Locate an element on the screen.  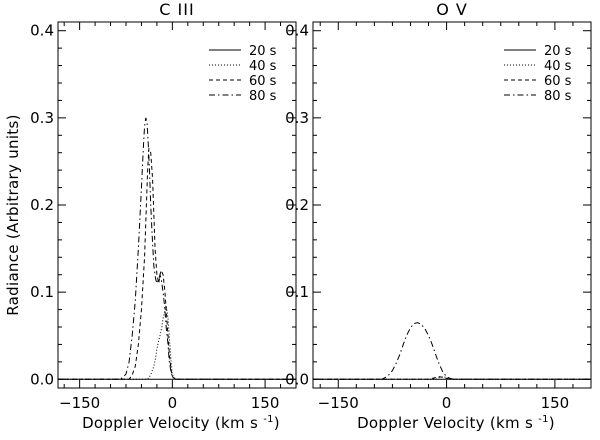
series-line-60s is located at coordinates (452, 378).